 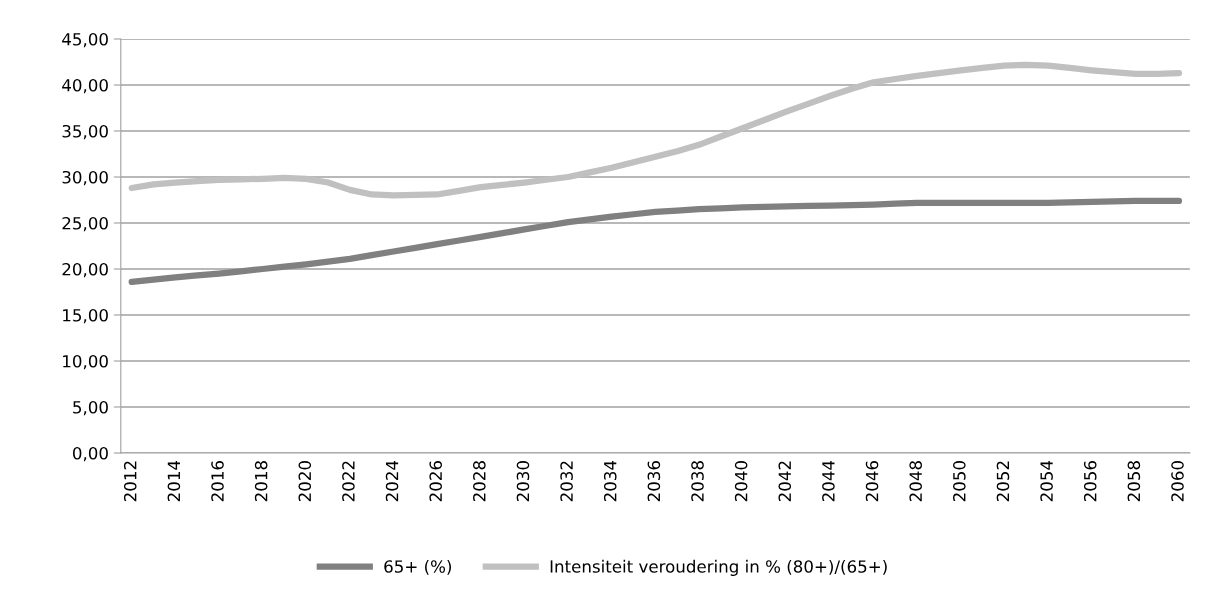 I want to click on x-tick-label: 2058, so click(x=1134, y=481).